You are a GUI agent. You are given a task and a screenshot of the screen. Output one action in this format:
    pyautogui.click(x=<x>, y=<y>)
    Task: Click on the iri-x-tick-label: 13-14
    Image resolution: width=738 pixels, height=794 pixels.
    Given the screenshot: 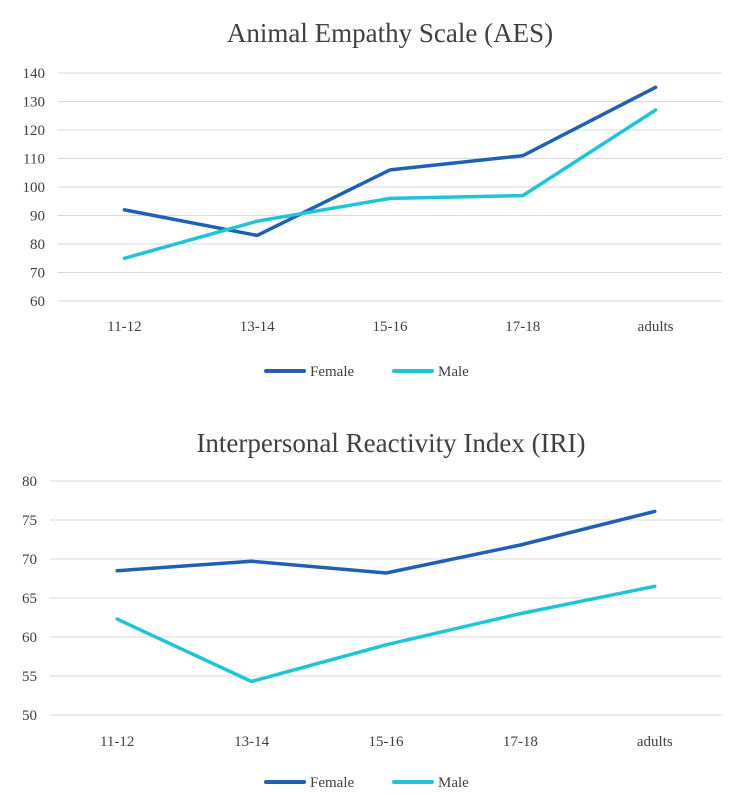 What is the action you would take?
    pyautogui.click(x=251, y=742)
    